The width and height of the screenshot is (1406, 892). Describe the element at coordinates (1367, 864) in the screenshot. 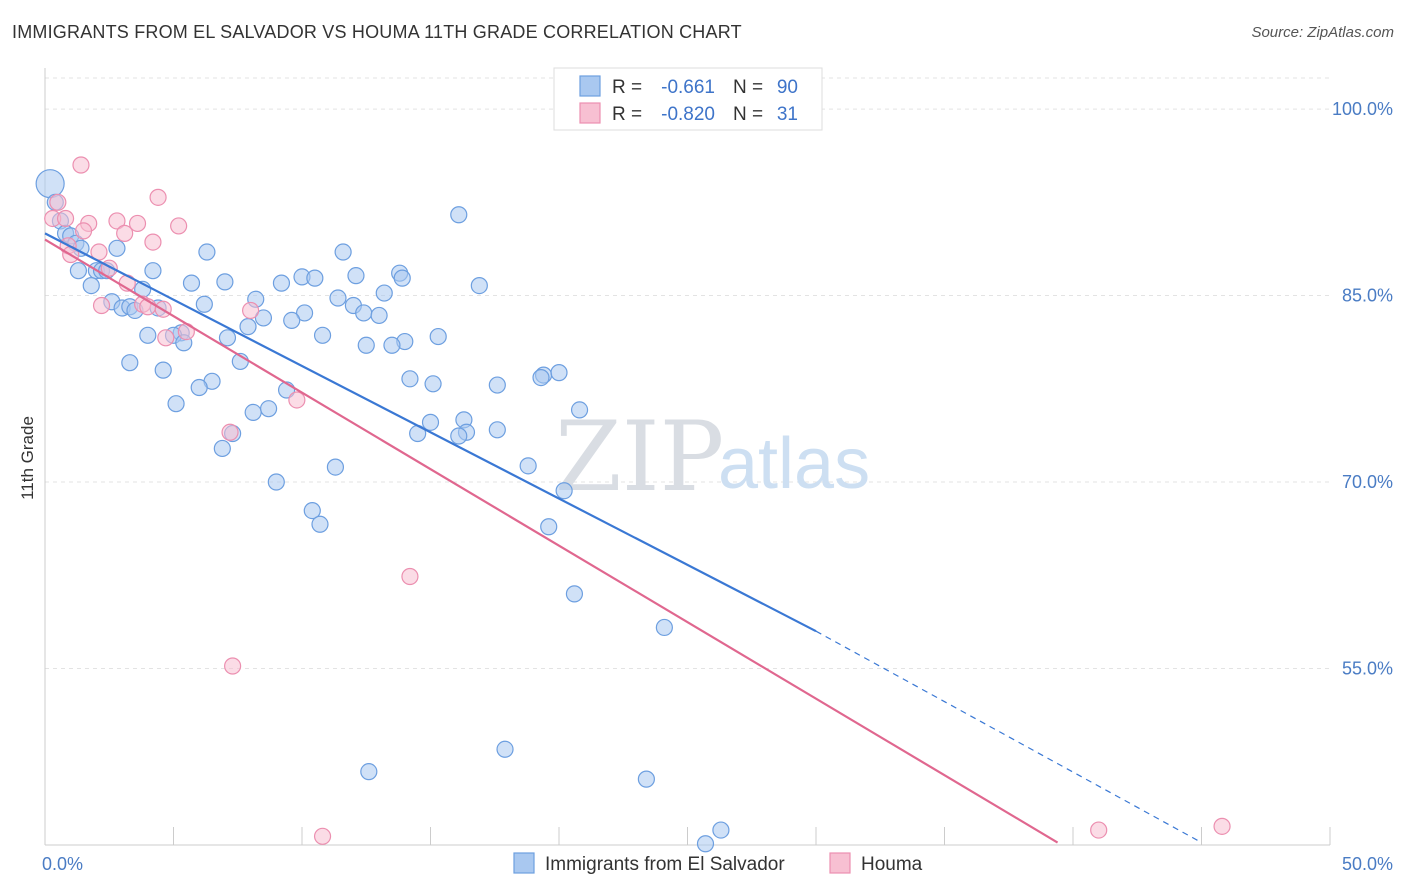

I see `x-tick-label: 50.0%` at that location.